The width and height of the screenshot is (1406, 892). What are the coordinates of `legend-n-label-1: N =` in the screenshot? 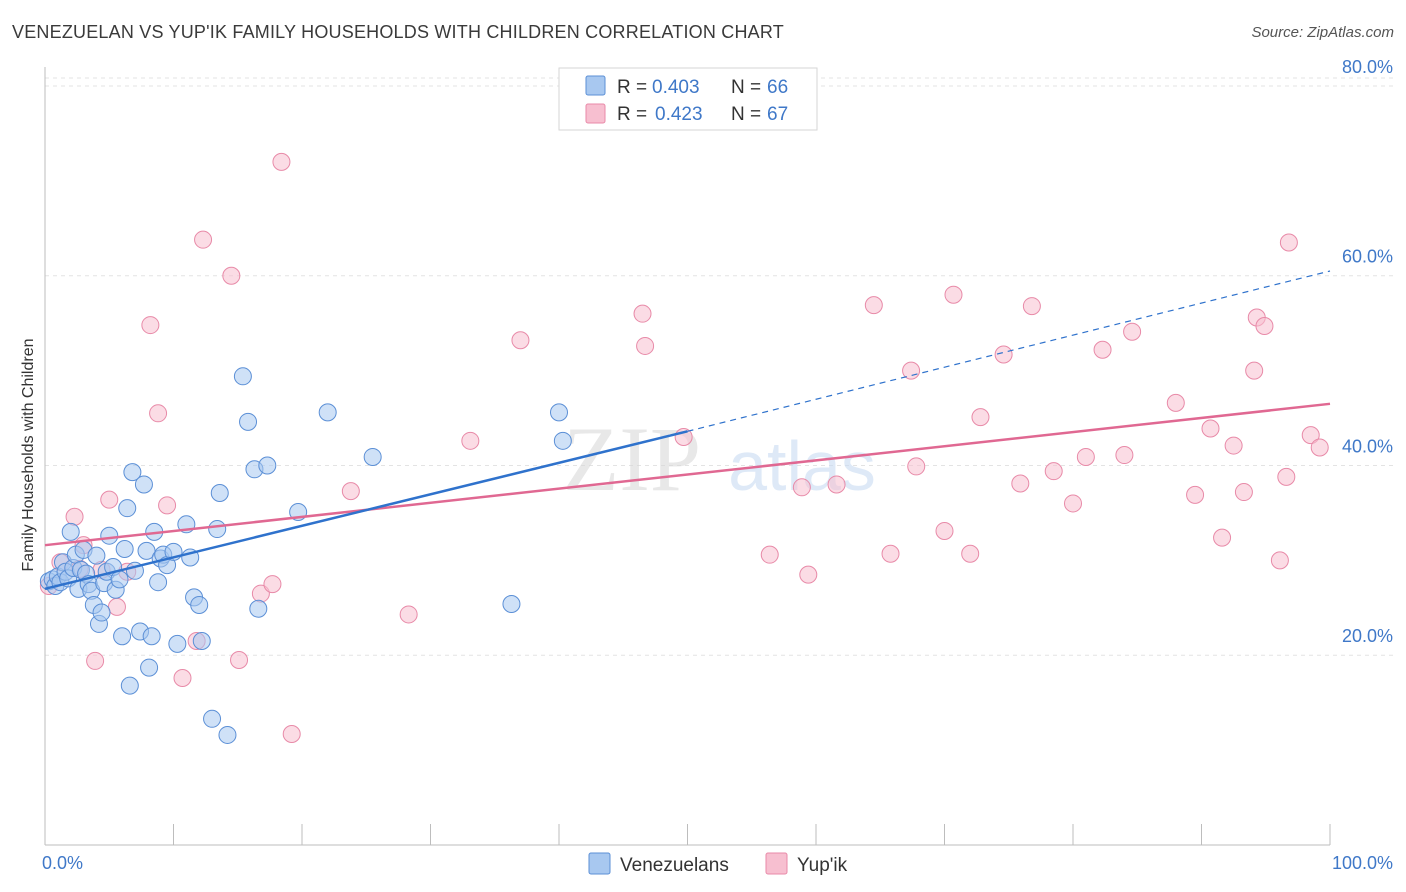 It's located at (746, 87).